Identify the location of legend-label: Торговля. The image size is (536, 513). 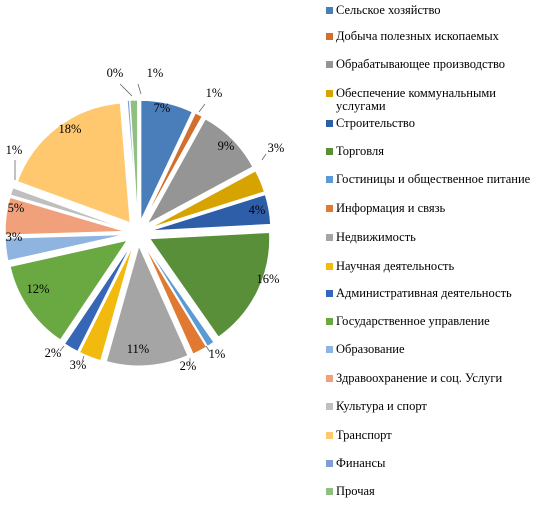
(360, 151).